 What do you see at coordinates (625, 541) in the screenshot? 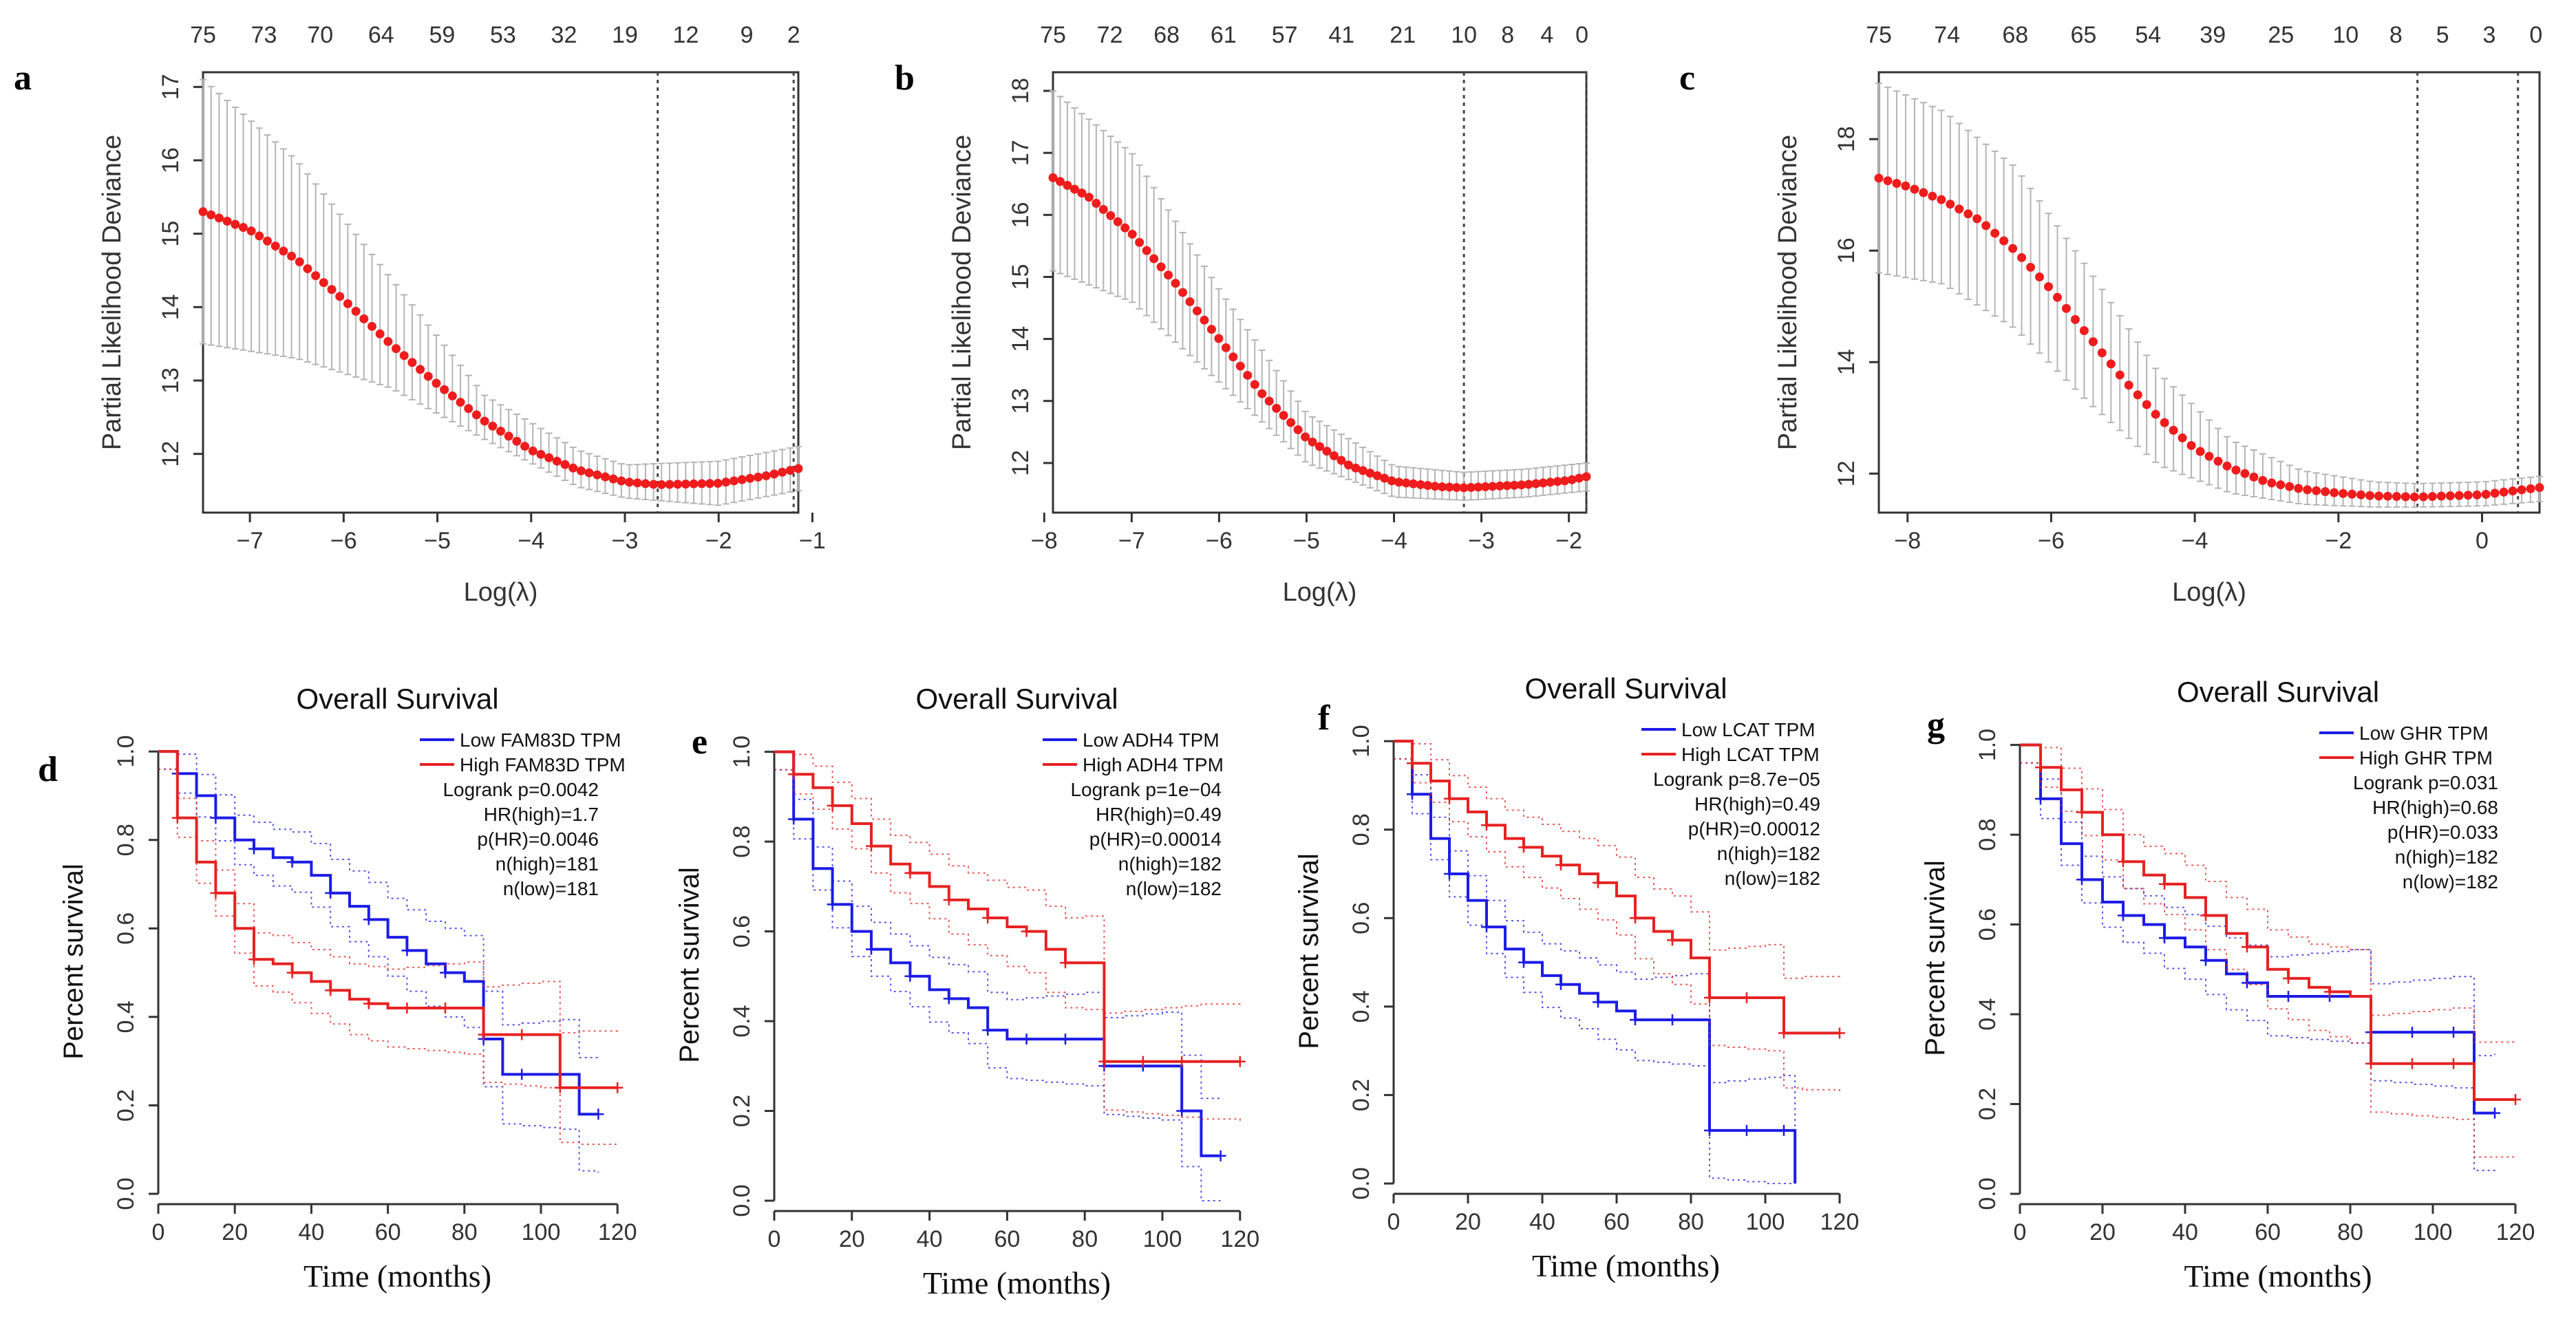
I see `x-tick-label: −3` at bounding box center [625, 541].